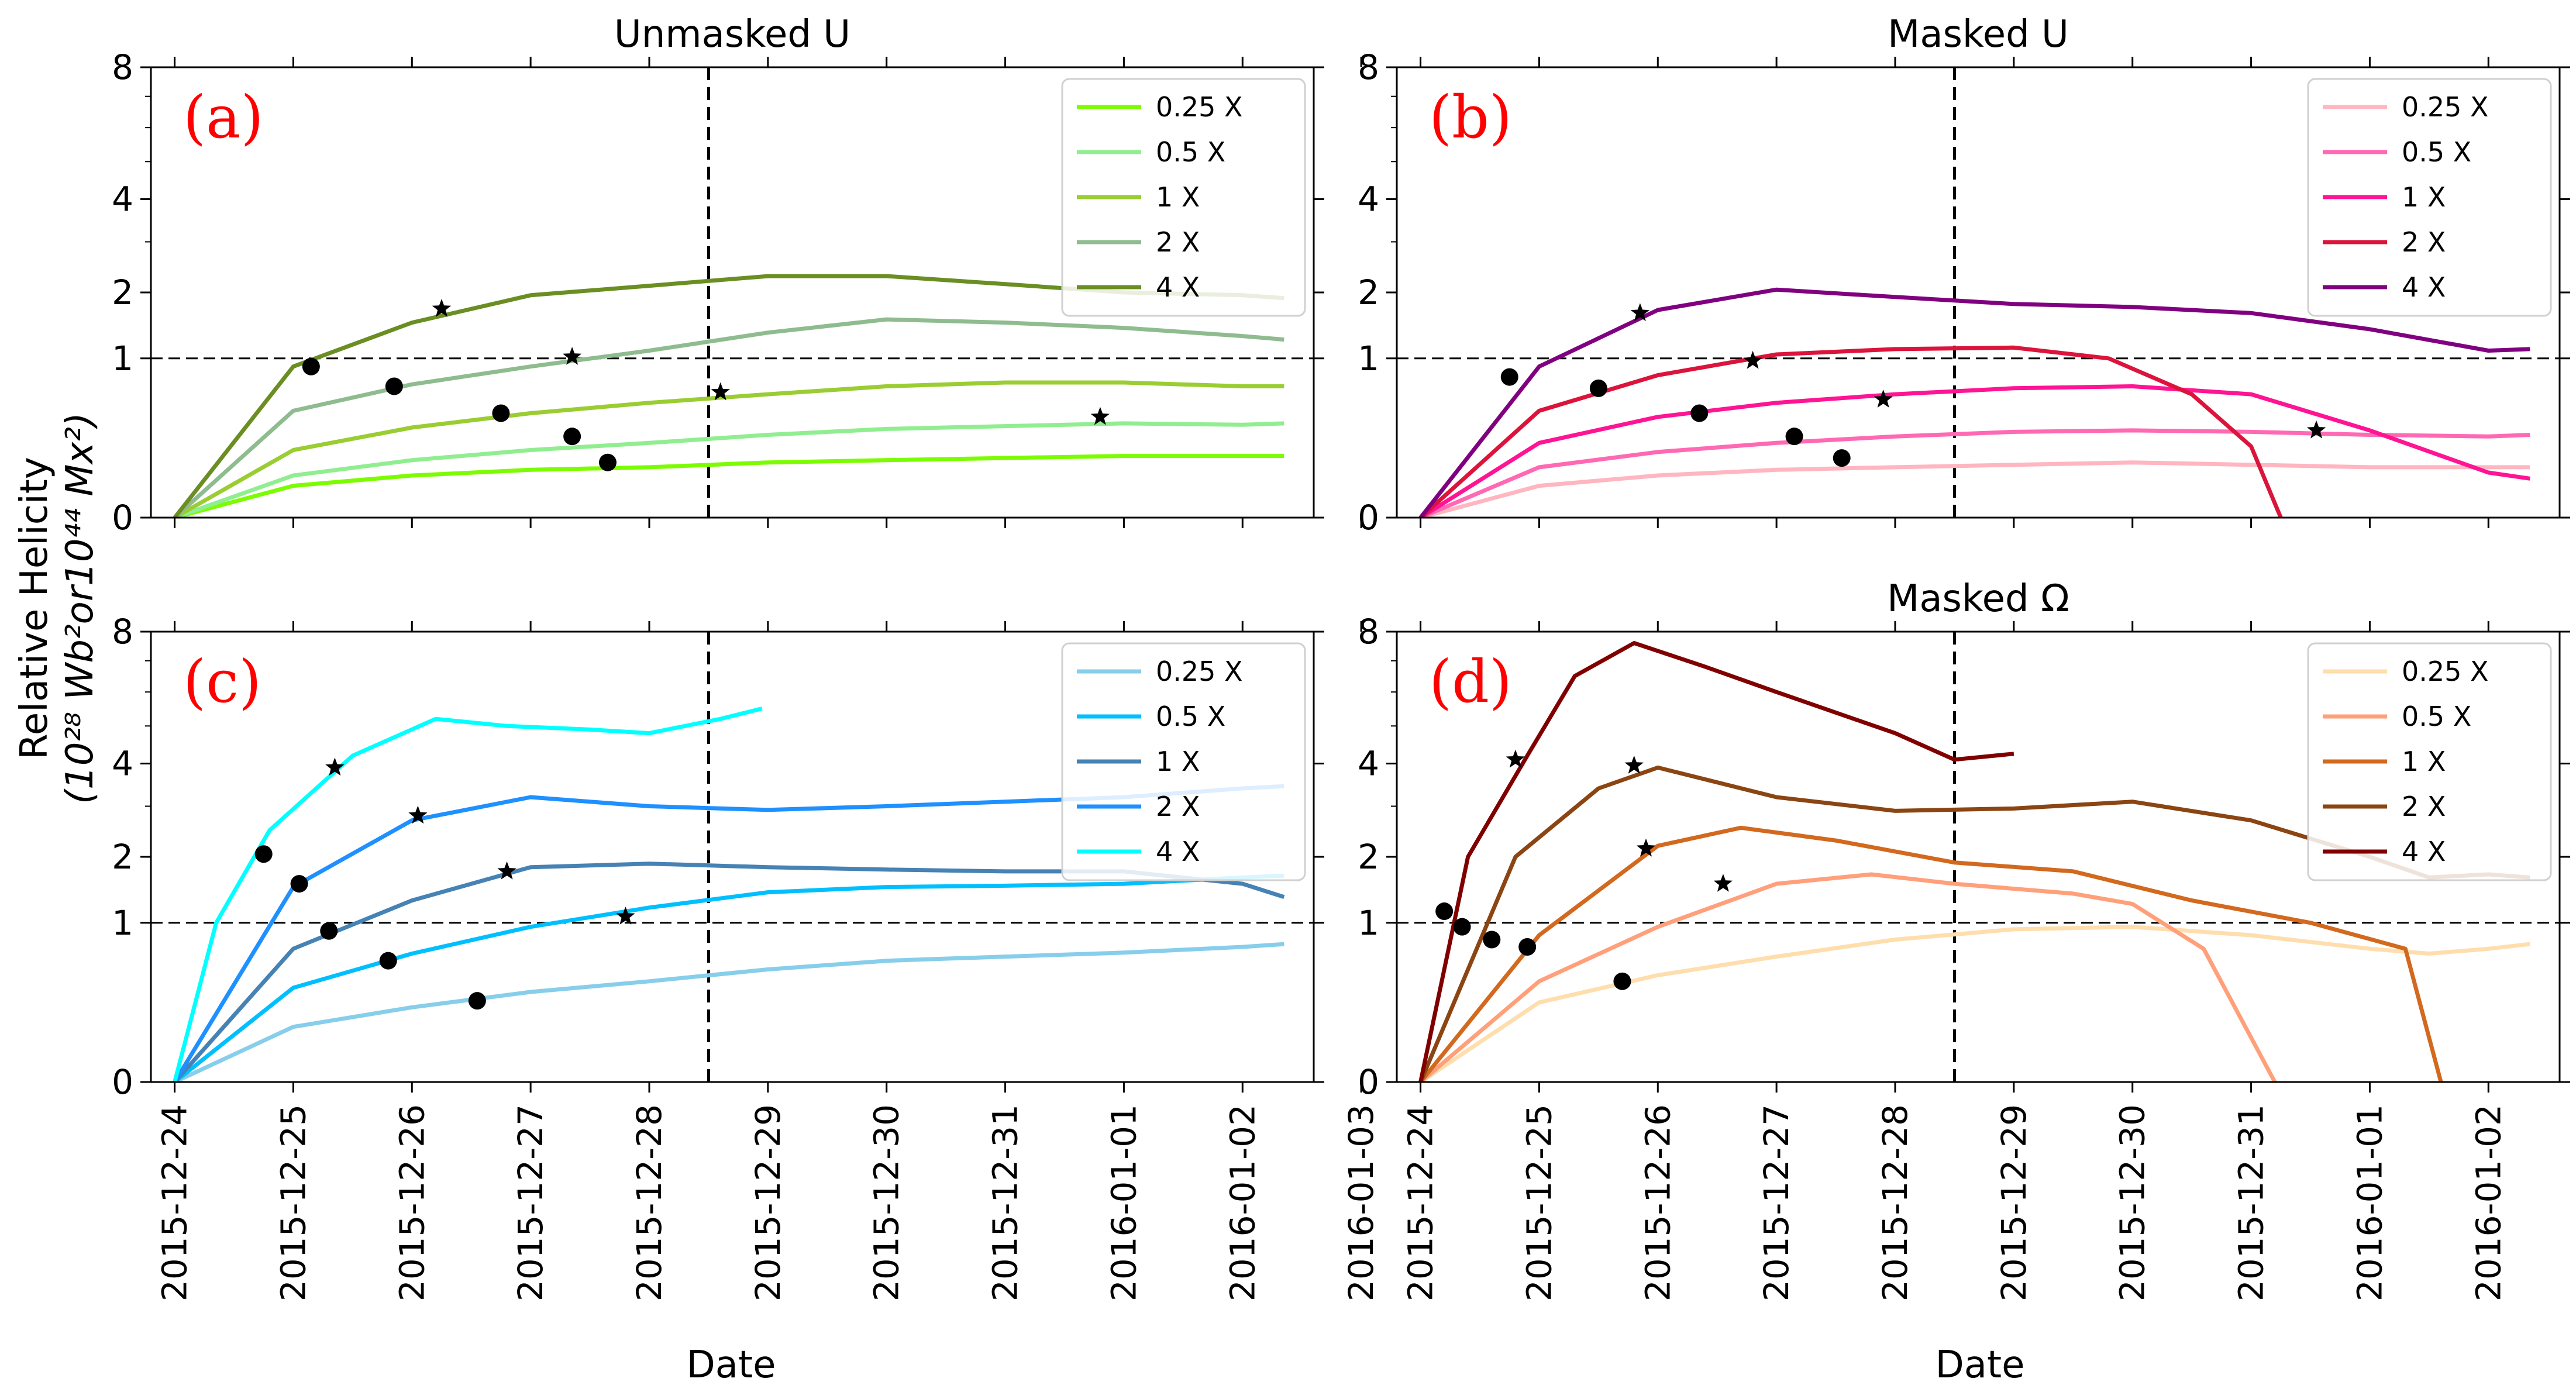 This screenshot has height=1399, width=2576. Describe the element at coordinates (293, 1203) in the screenshot. I see `x-tick-label: 2015-12-25` at that location.